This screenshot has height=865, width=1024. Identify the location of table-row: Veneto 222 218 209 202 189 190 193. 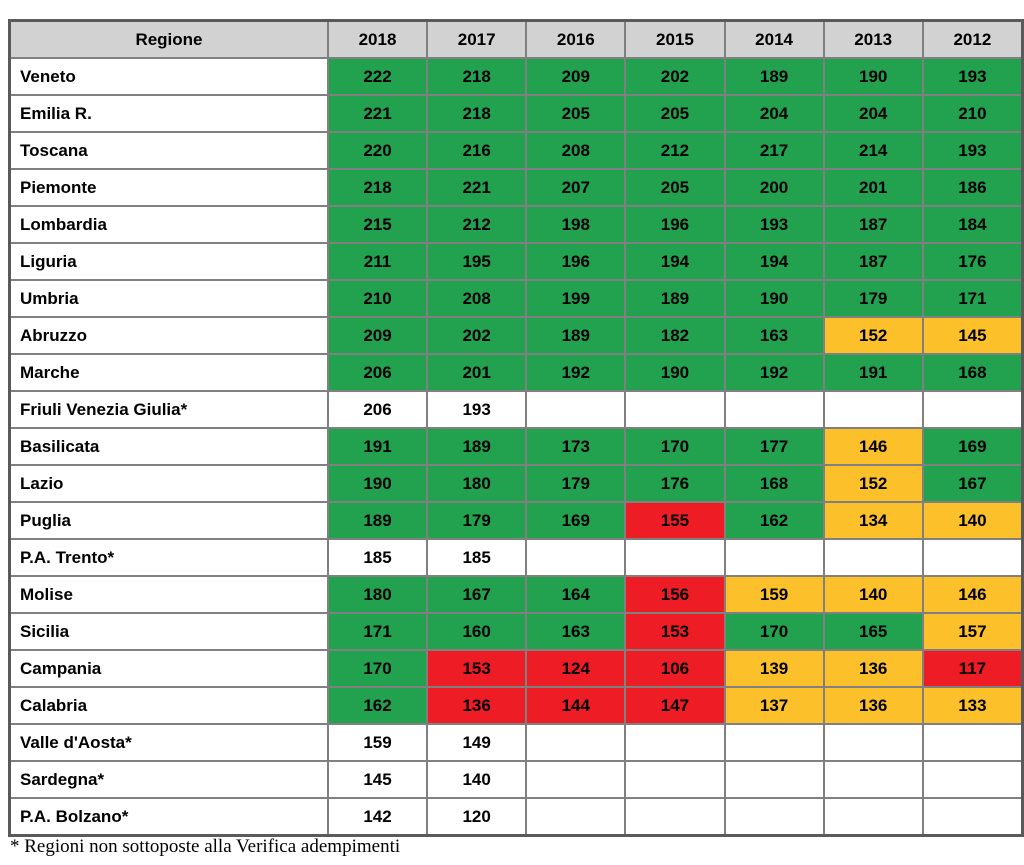
(516, 76).